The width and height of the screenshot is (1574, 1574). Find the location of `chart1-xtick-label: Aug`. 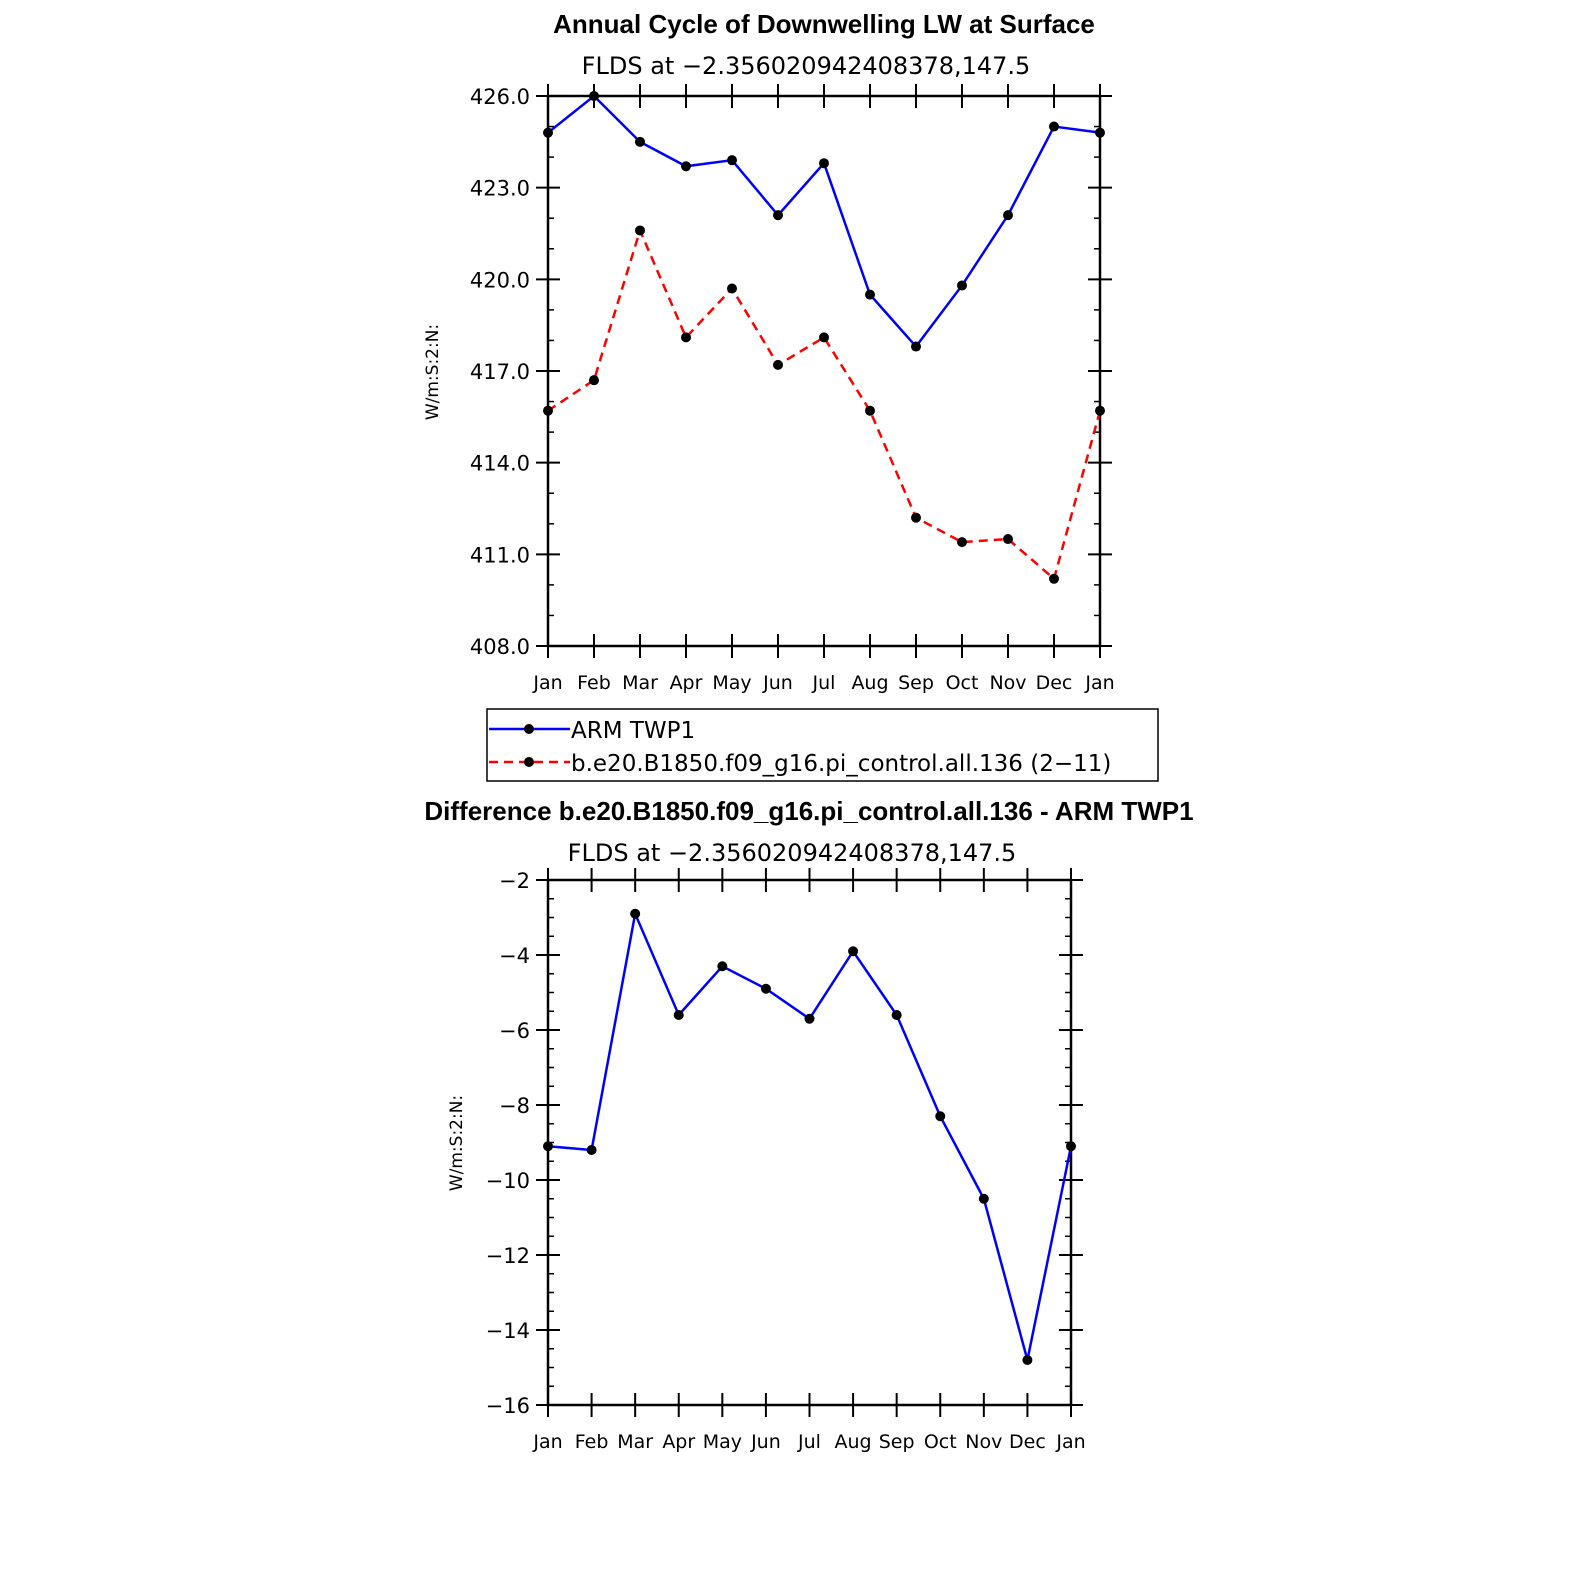

chart1-xtick-label: Aug is located at coordinates (869, 683).